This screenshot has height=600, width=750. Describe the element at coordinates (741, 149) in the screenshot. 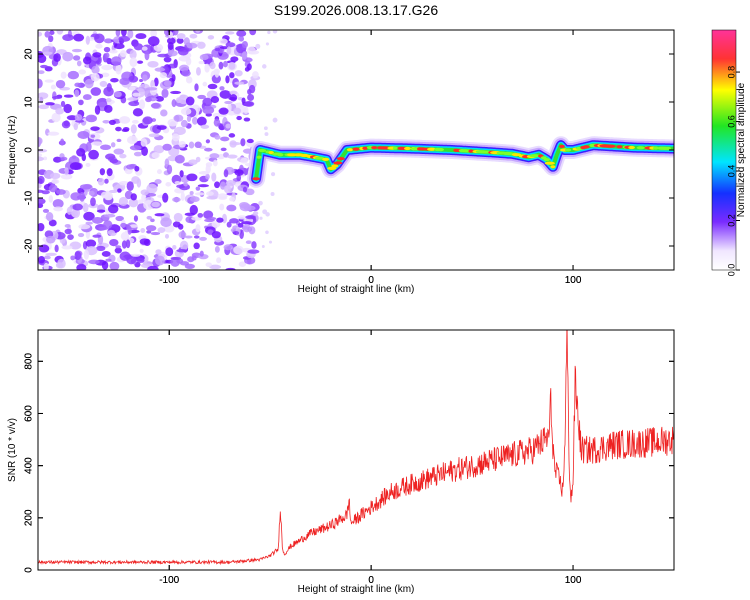

I see `colorbar-label: Normalized spectral amplitude` at that location.